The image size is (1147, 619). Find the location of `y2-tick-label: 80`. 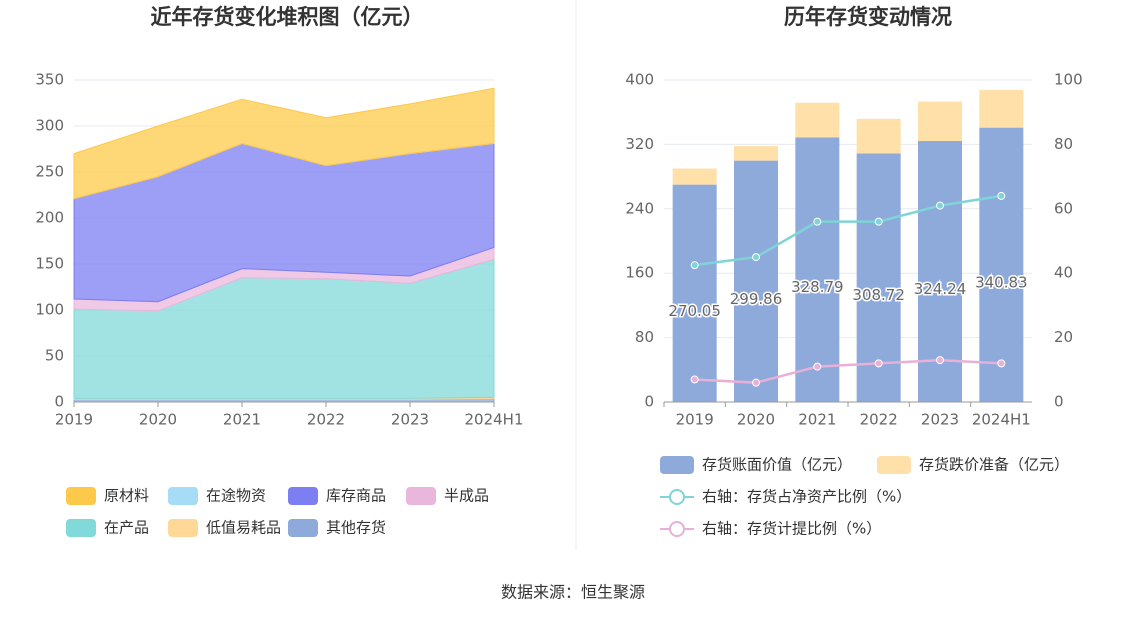

y2-tick-label: 80 is located at coordinates (1063, 144).